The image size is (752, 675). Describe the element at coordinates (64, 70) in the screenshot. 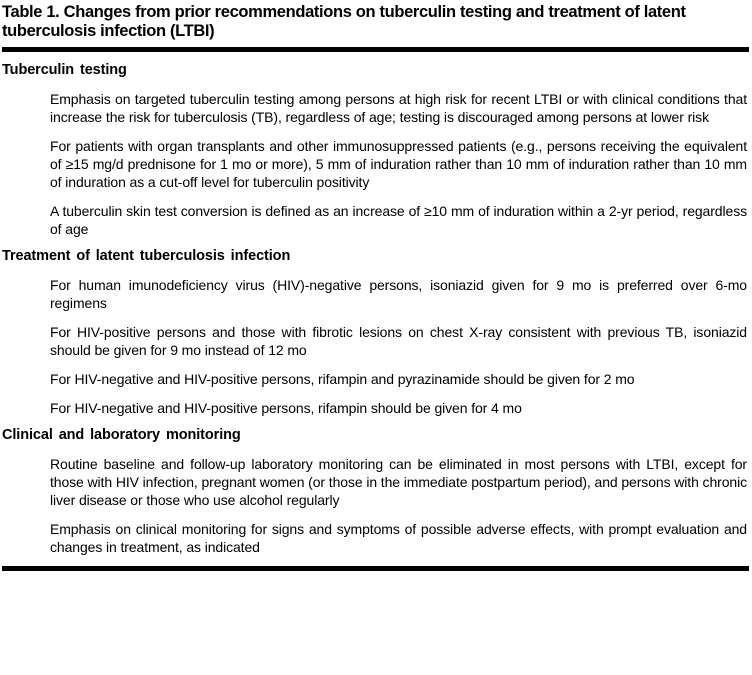

I see `section-heading: Tuberculin testing` at that location.